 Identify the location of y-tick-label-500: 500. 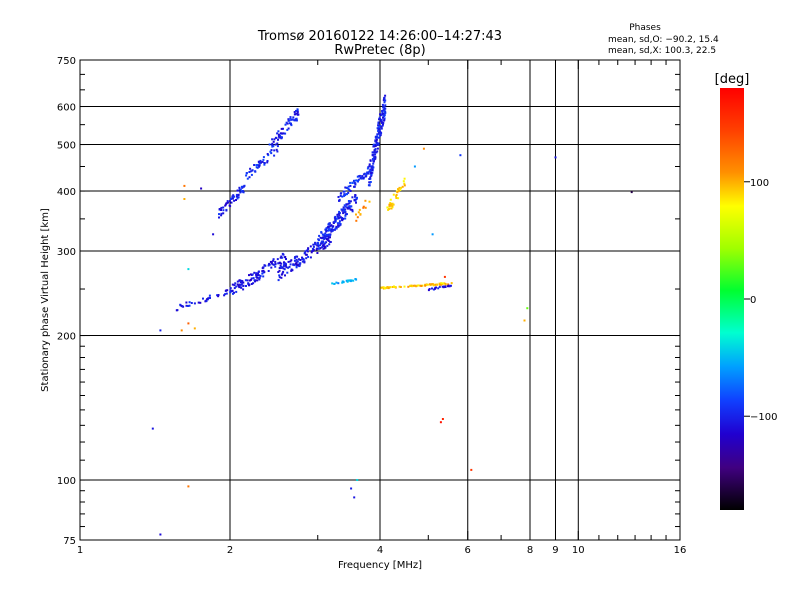
(66, 146).